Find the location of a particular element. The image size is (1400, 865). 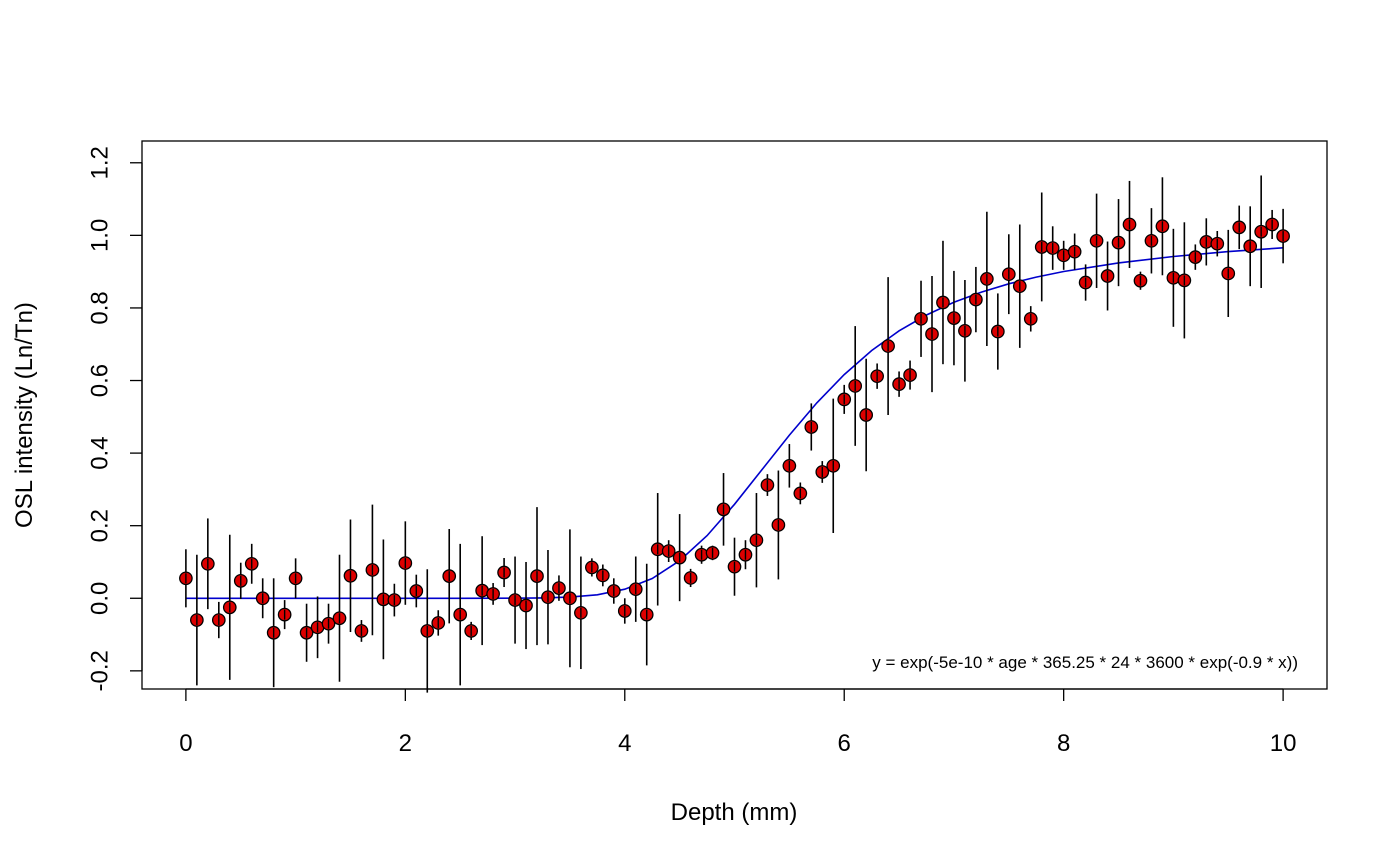

y-axis: -0.2 0.0 0.2 0.4 0.6 0.8 1.0 1.2 is located at coordinates (115, 419).